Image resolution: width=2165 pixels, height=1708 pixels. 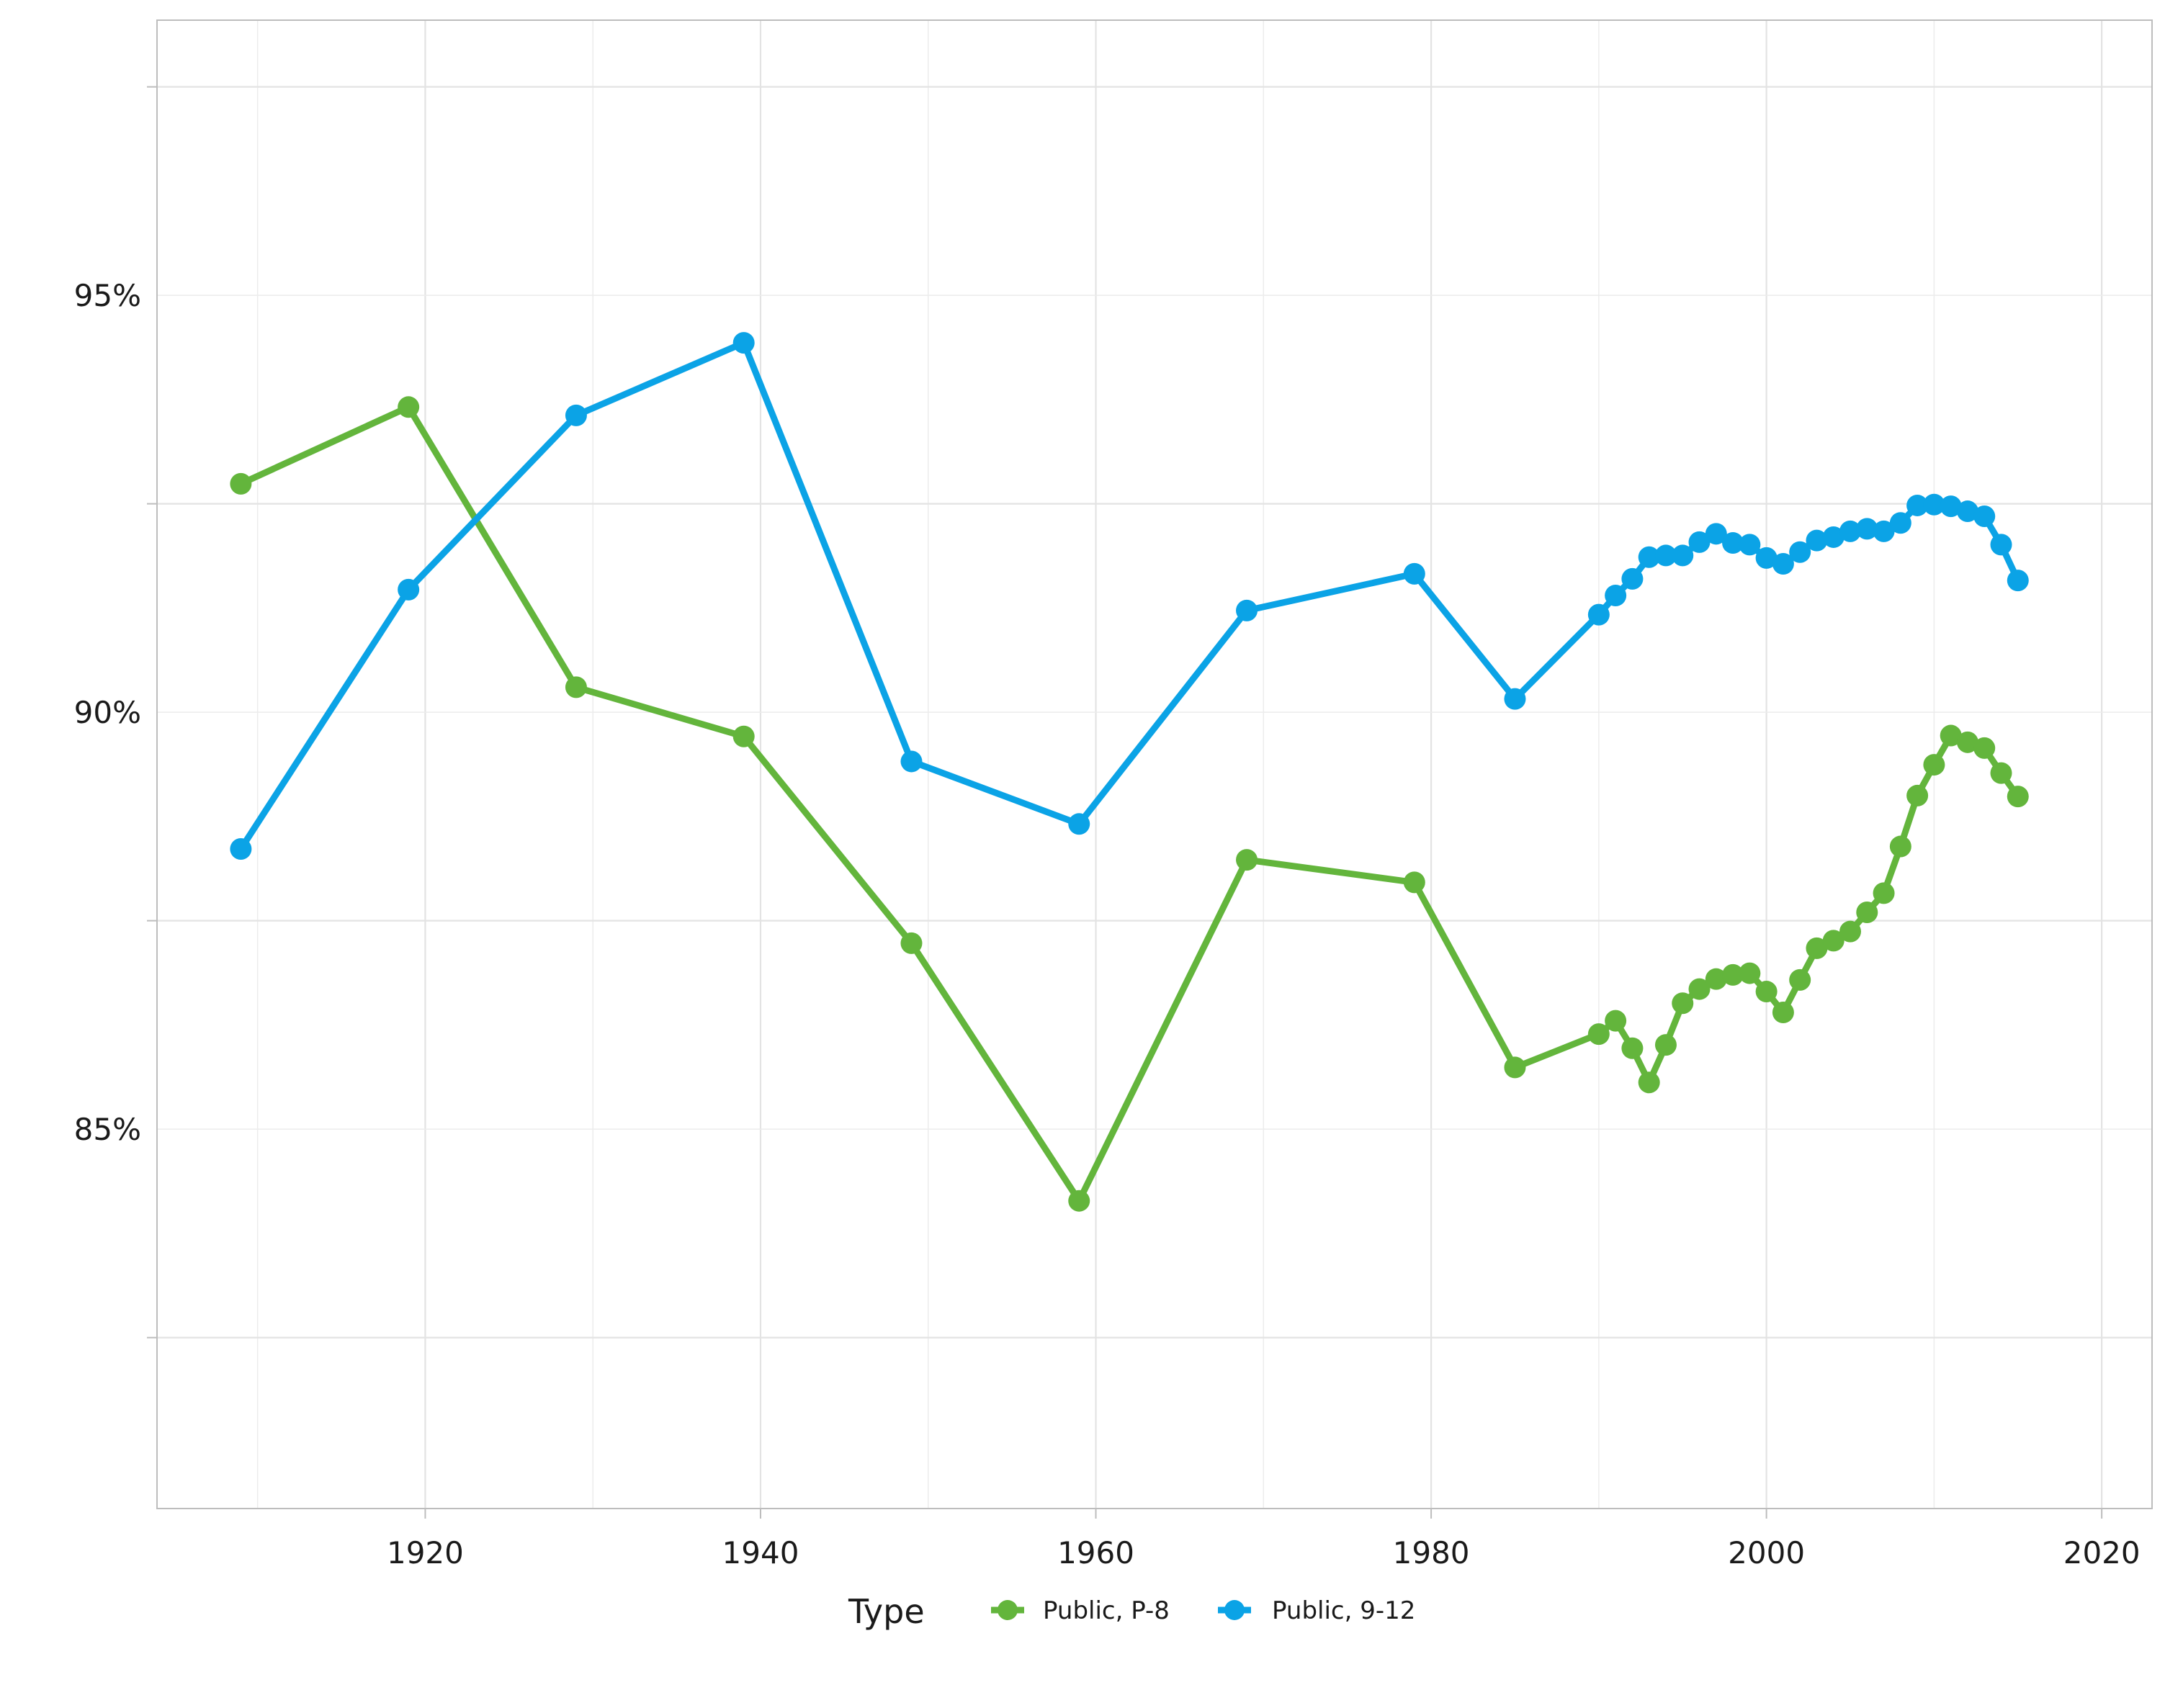 What do you see at coordinates (886, 1611) in the screenshot?
I see `legend-title: Type` at bounding box center [886, 1611].